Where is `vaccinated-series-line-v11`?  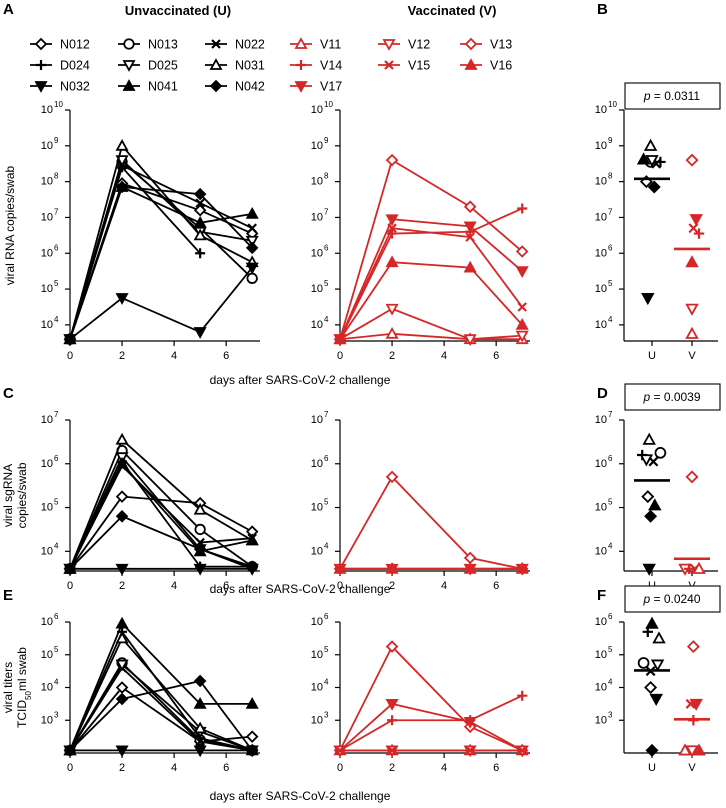
vaccinated-series-line-v11 is located at coordinates (431, 336).